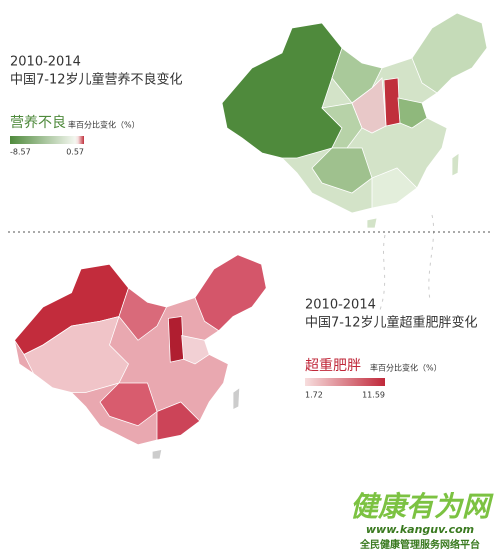  I want to click on logo-slogan: 全民健康管理服务网络平台, so click(419, 544).